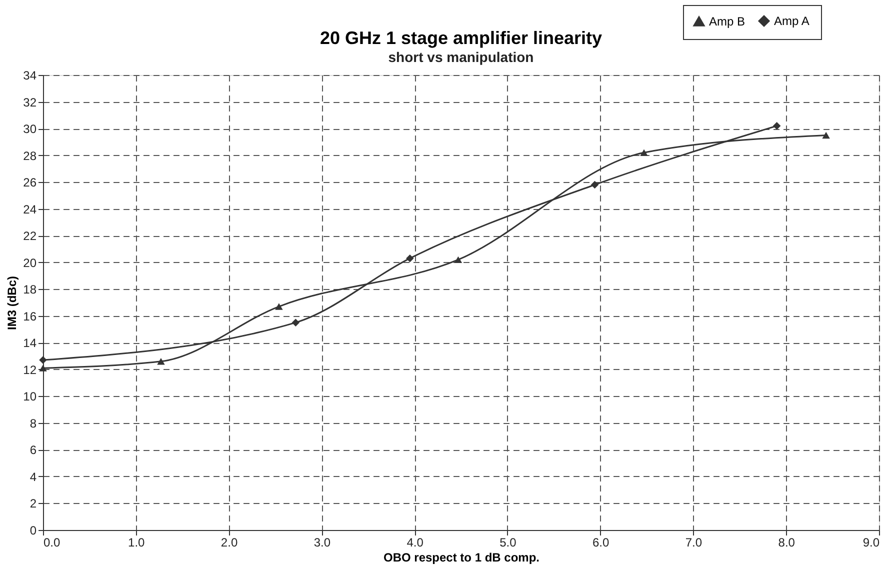 This screenshot has height=568, width=885. Describe the element at coordinates (871, 543) in the screenshot. I see `x-tick-label: 9.0` at that location.